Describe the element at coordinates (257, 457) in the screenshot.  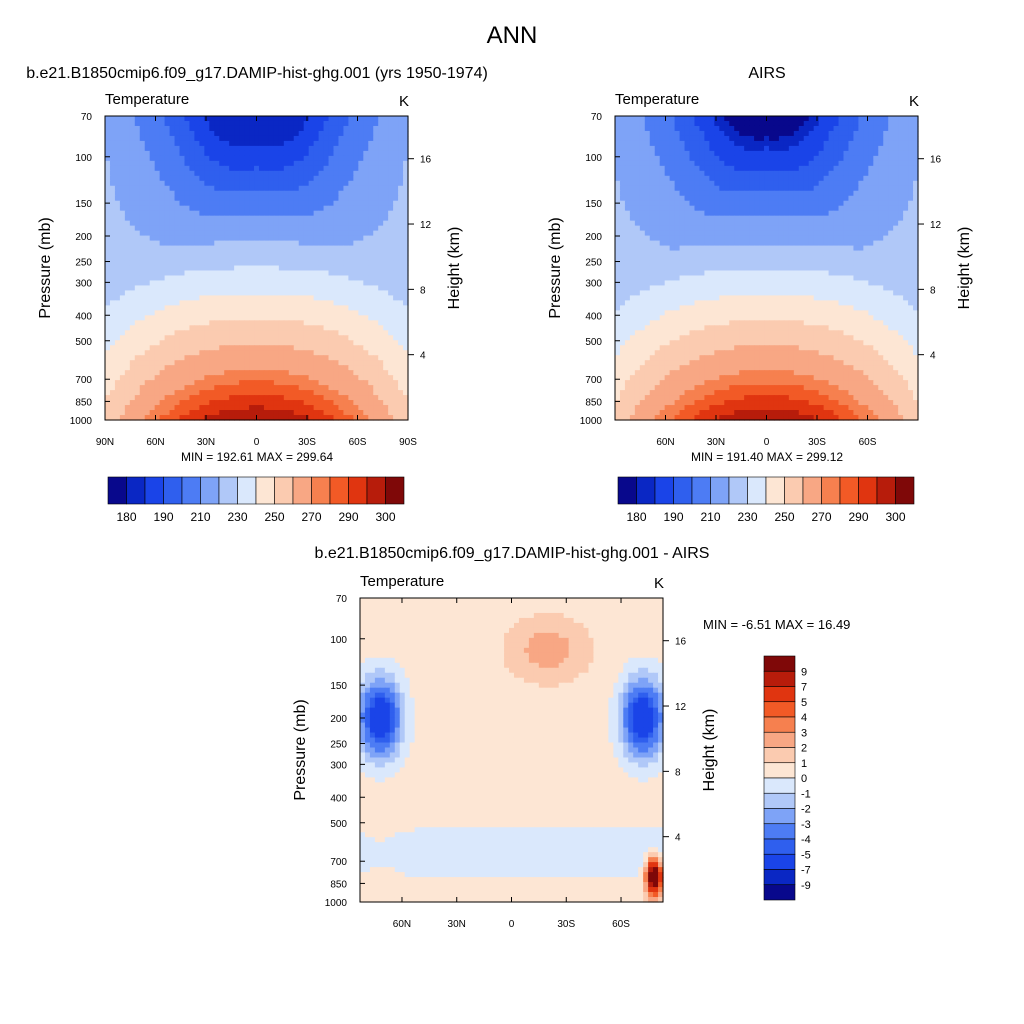
I see `panel-1-stats: MIN = 192.61 MAX = 299.64` at that location.